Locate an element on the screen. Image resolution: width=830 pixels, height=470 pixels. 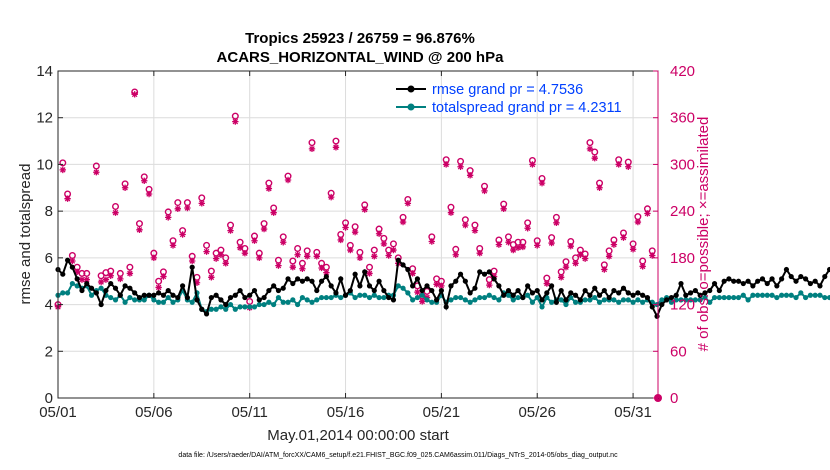
y-tick-label-right: 420 is located at coordinates (682, 71).